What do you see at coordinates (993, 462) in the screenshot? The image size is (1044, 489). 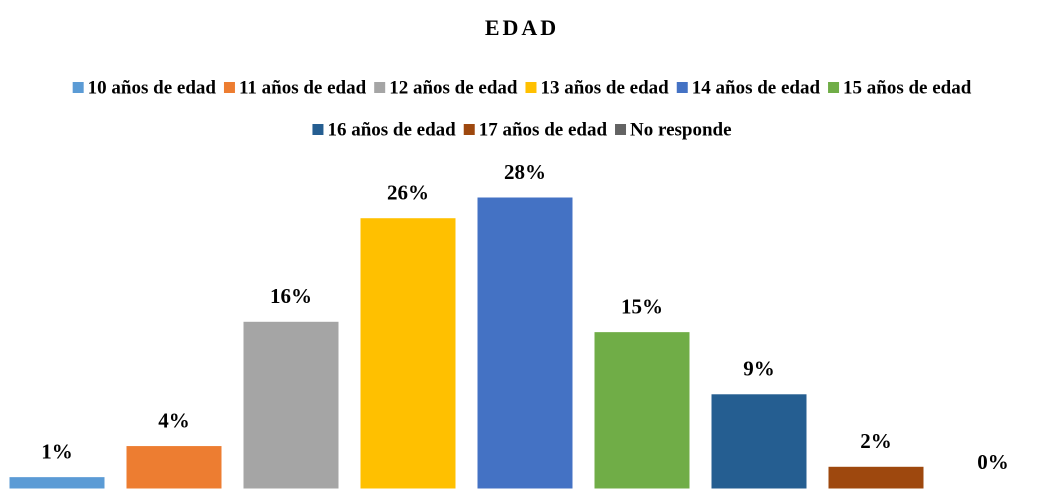 I see `value-label: 0%` at bounding box center [993, 462].